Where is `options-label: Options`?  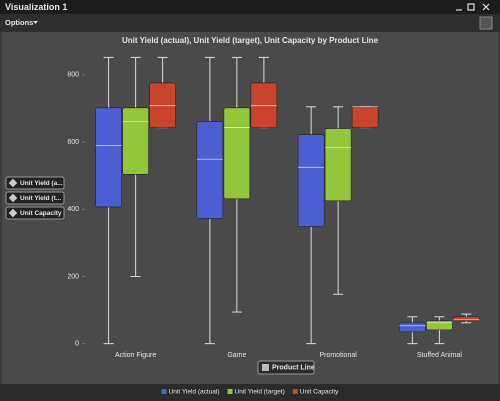
options-label: Options is located at coordinates (19, 22).